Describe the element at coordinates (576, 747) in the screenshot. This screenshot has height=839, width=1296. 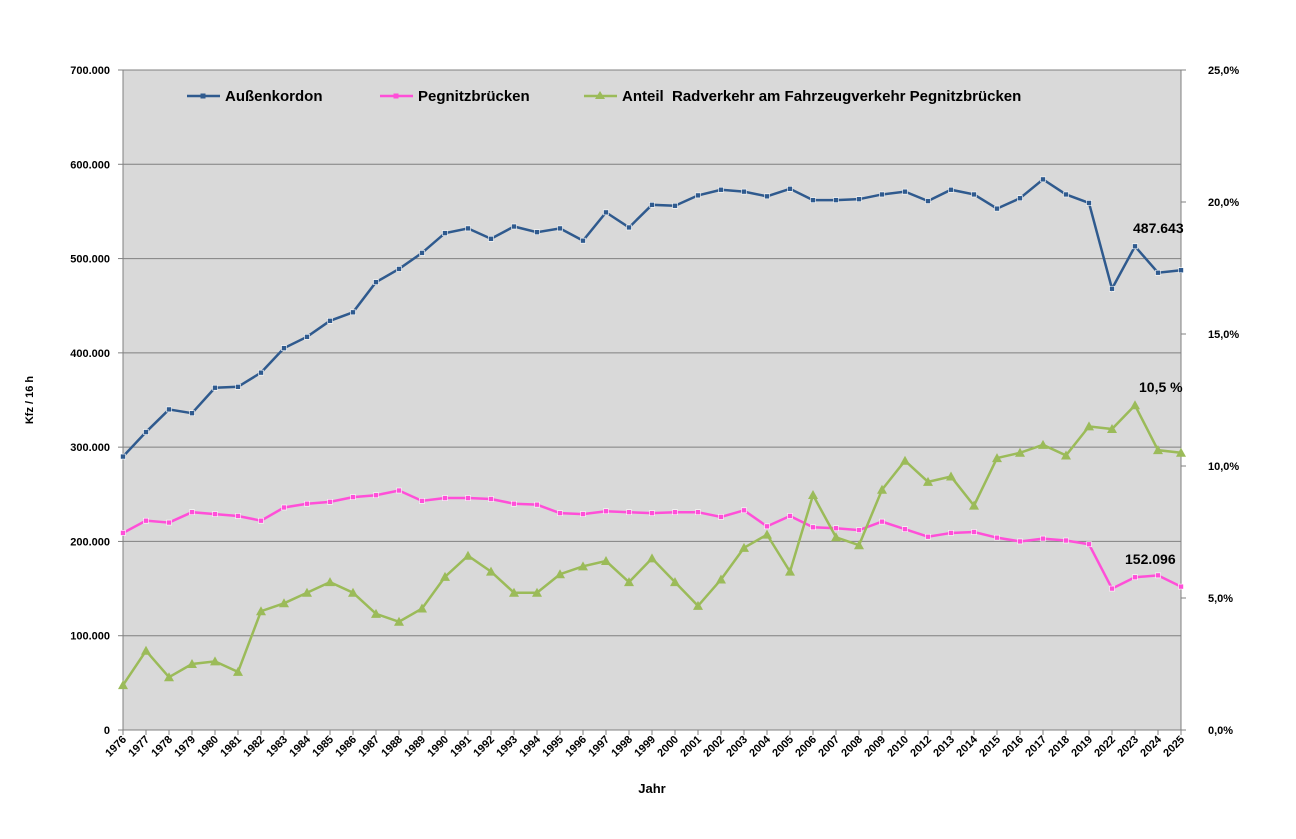
I see `x-tick-label: 1996` at that location.